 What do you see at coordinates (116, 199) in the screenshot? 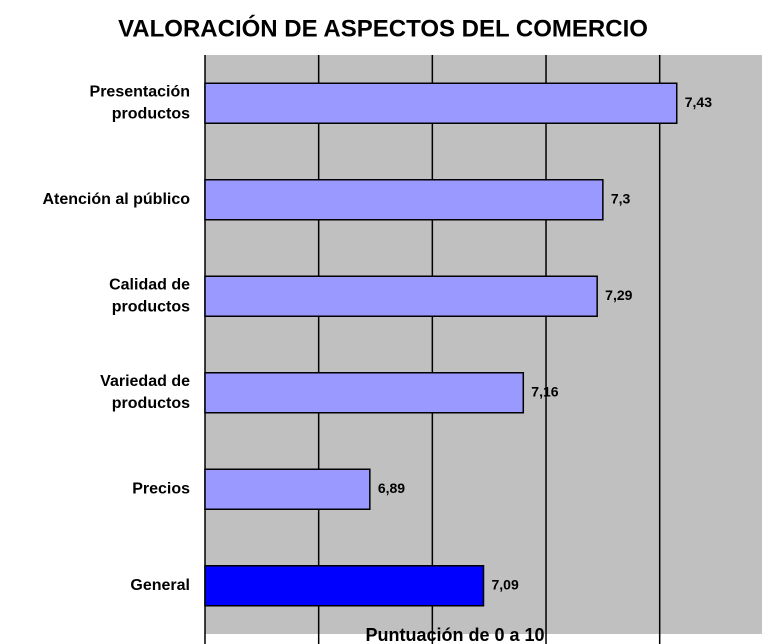
I see `y-tick-label: Atención al público` at bounding box center [116, 199].